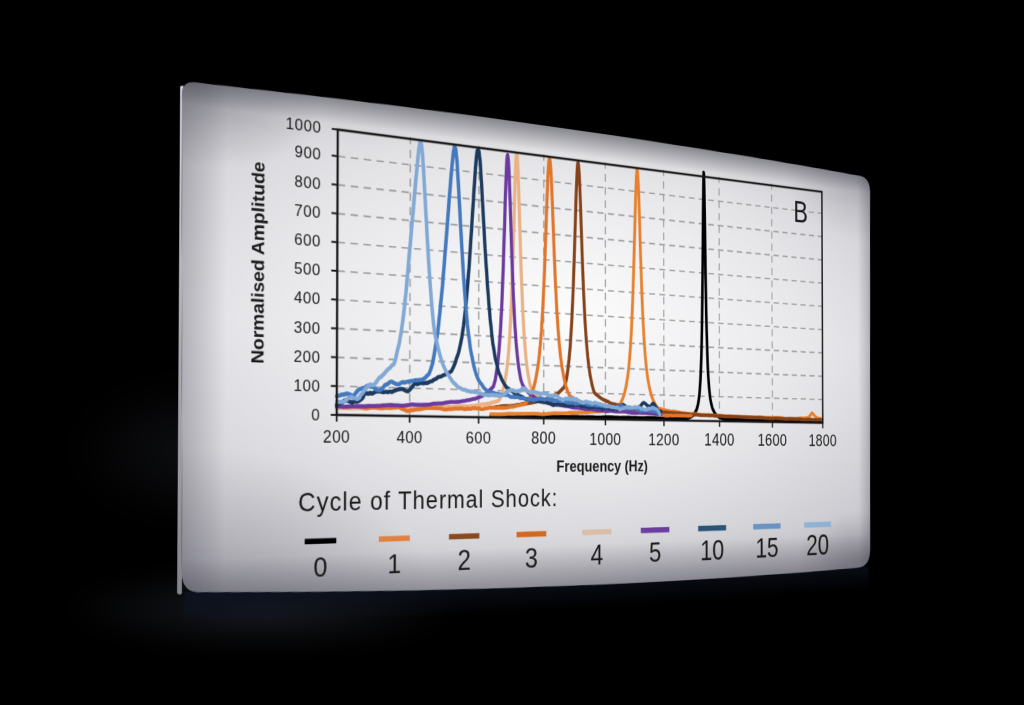 The image size is (1024, 705). I want to click on svg-text: 1200, so click(663, 439).